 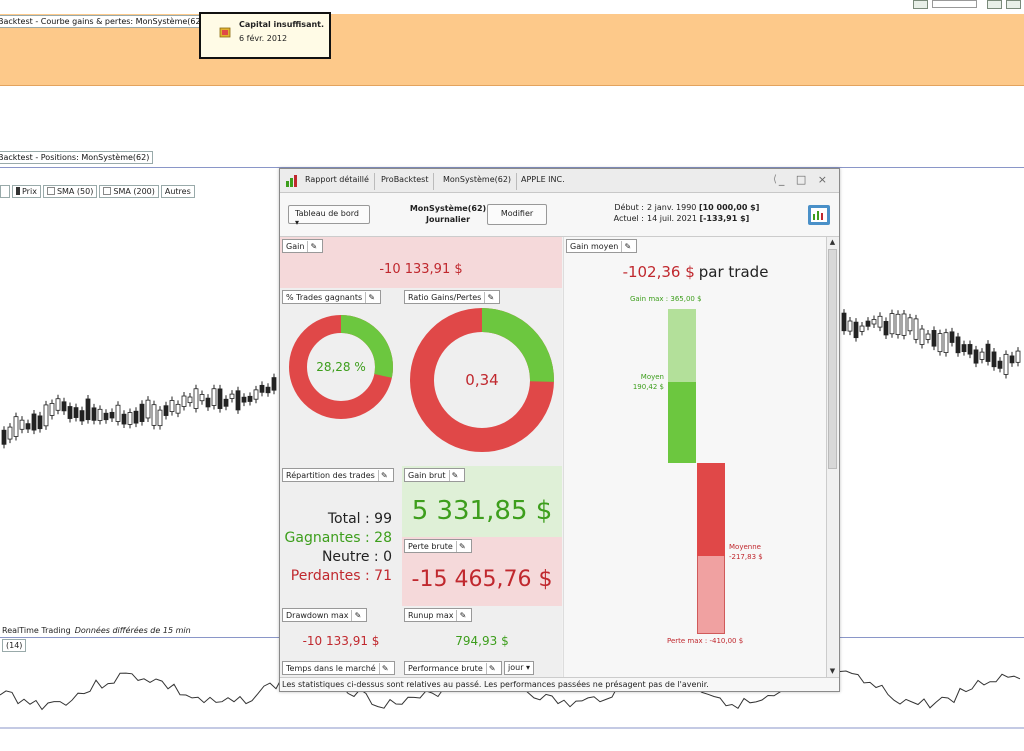 What do you see at coordinates (832, 242) in the screenshot?
I see `scroll-up-icon: ▲` at bounding box center [832, 242].